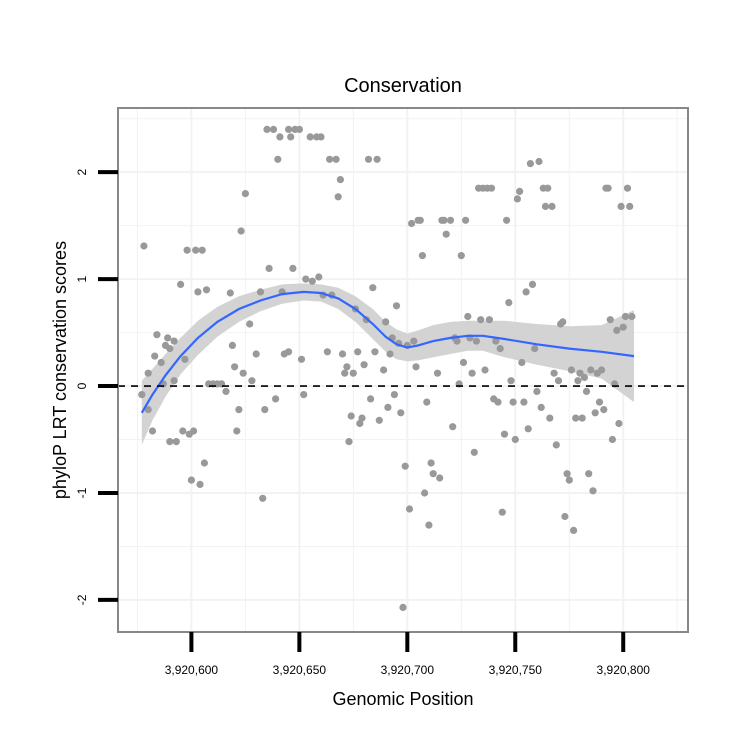 The image size is (750, 750). I want to click on smooth-line, so click(387, 352).